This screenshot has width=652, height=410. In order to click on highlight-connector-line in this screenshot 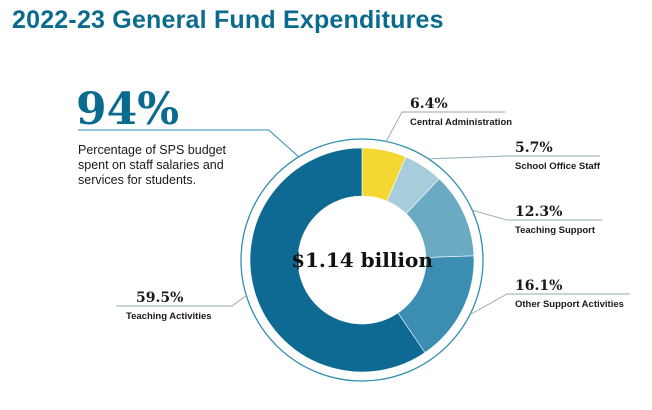, I will do `click(189, 143)`.